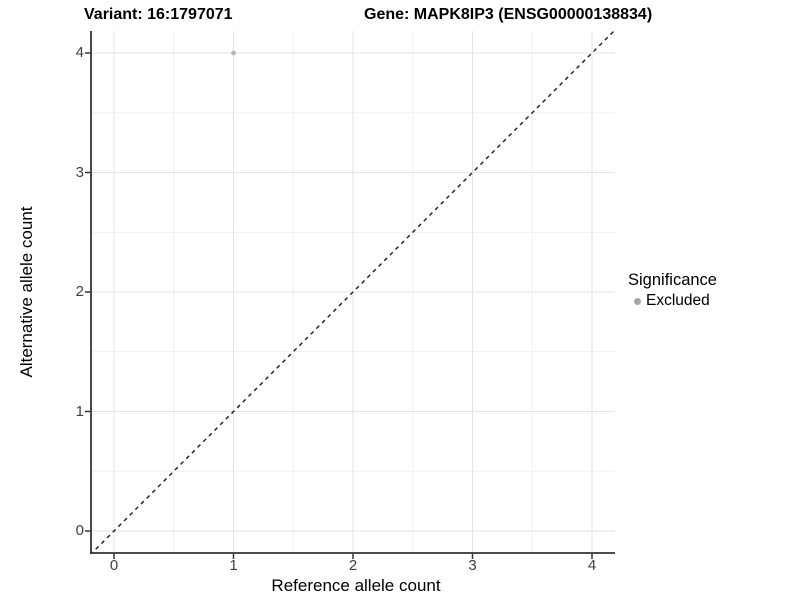 This screenshot has height=600, width=800. I want to click on legend: Significance Excluded, so click(672, 290).